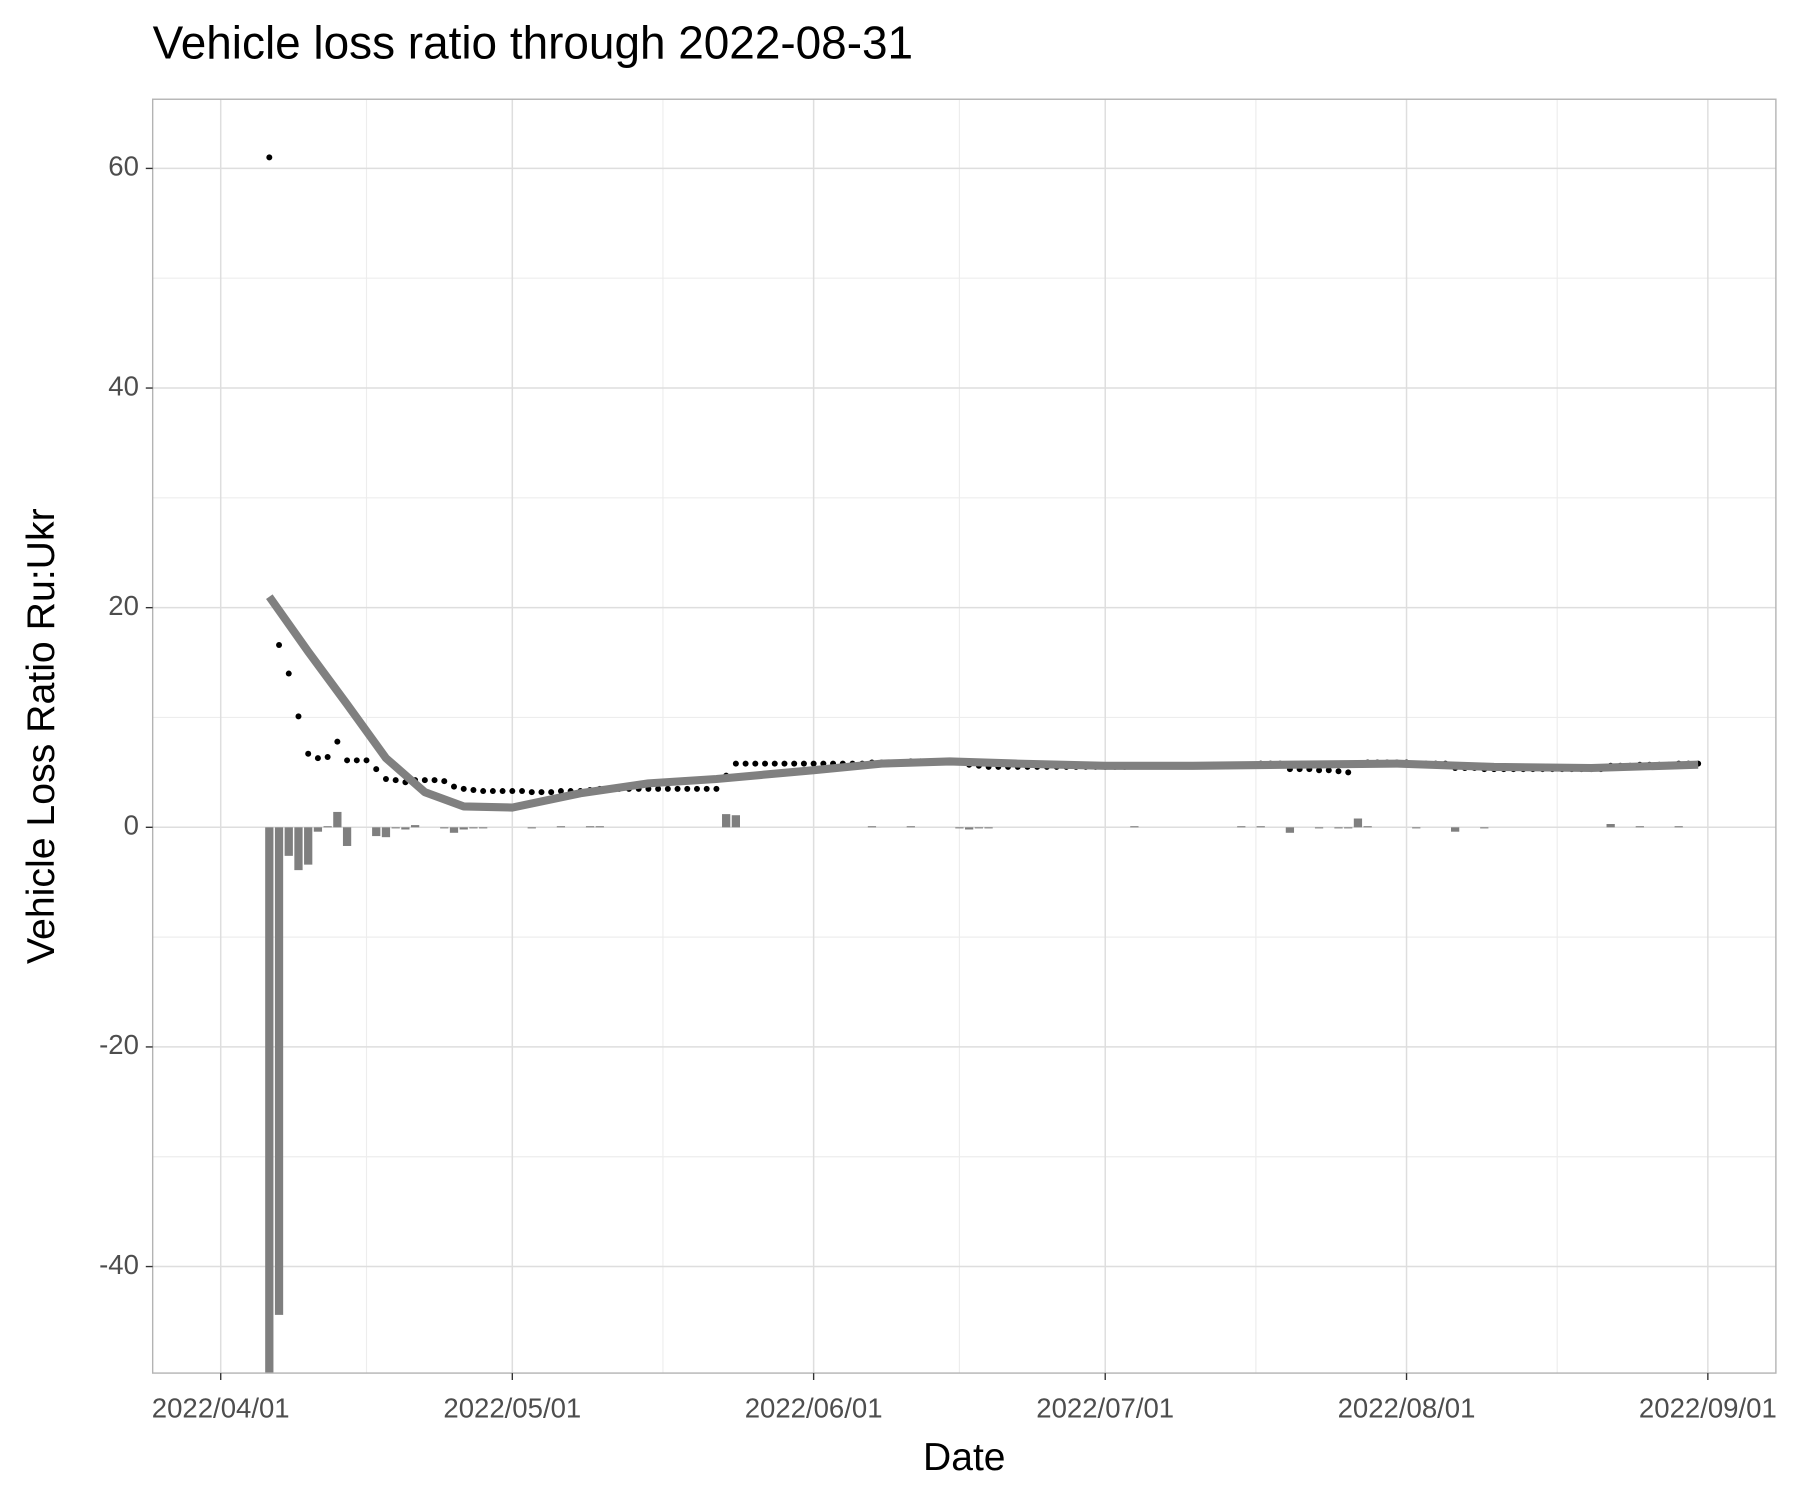 Image resolution: width=1800 pixels, height=1500 pixels. Describe the element at coordinates (119, 1044) in the screenshot. I see `y-tick-label: -20` at that location.